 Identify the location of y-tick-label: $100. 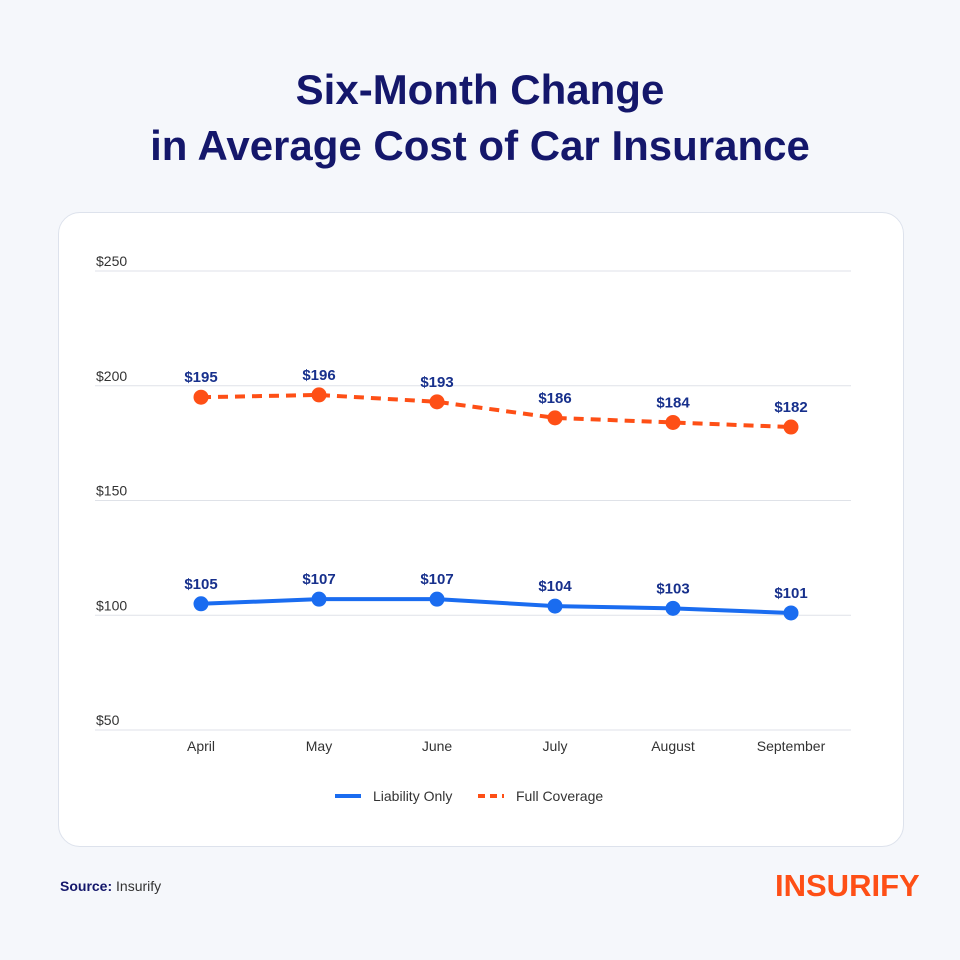
(111, 605).